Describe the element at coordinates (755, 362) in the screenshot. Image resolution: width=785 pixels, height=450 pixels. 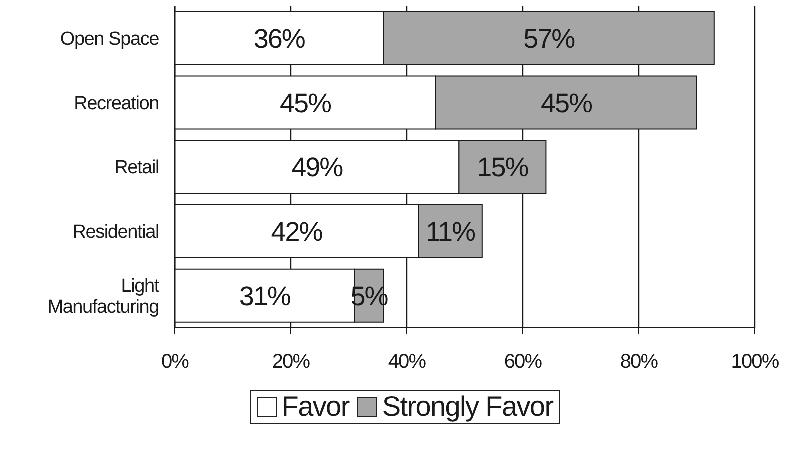
I see `x-tick-label: 100%` at that location.